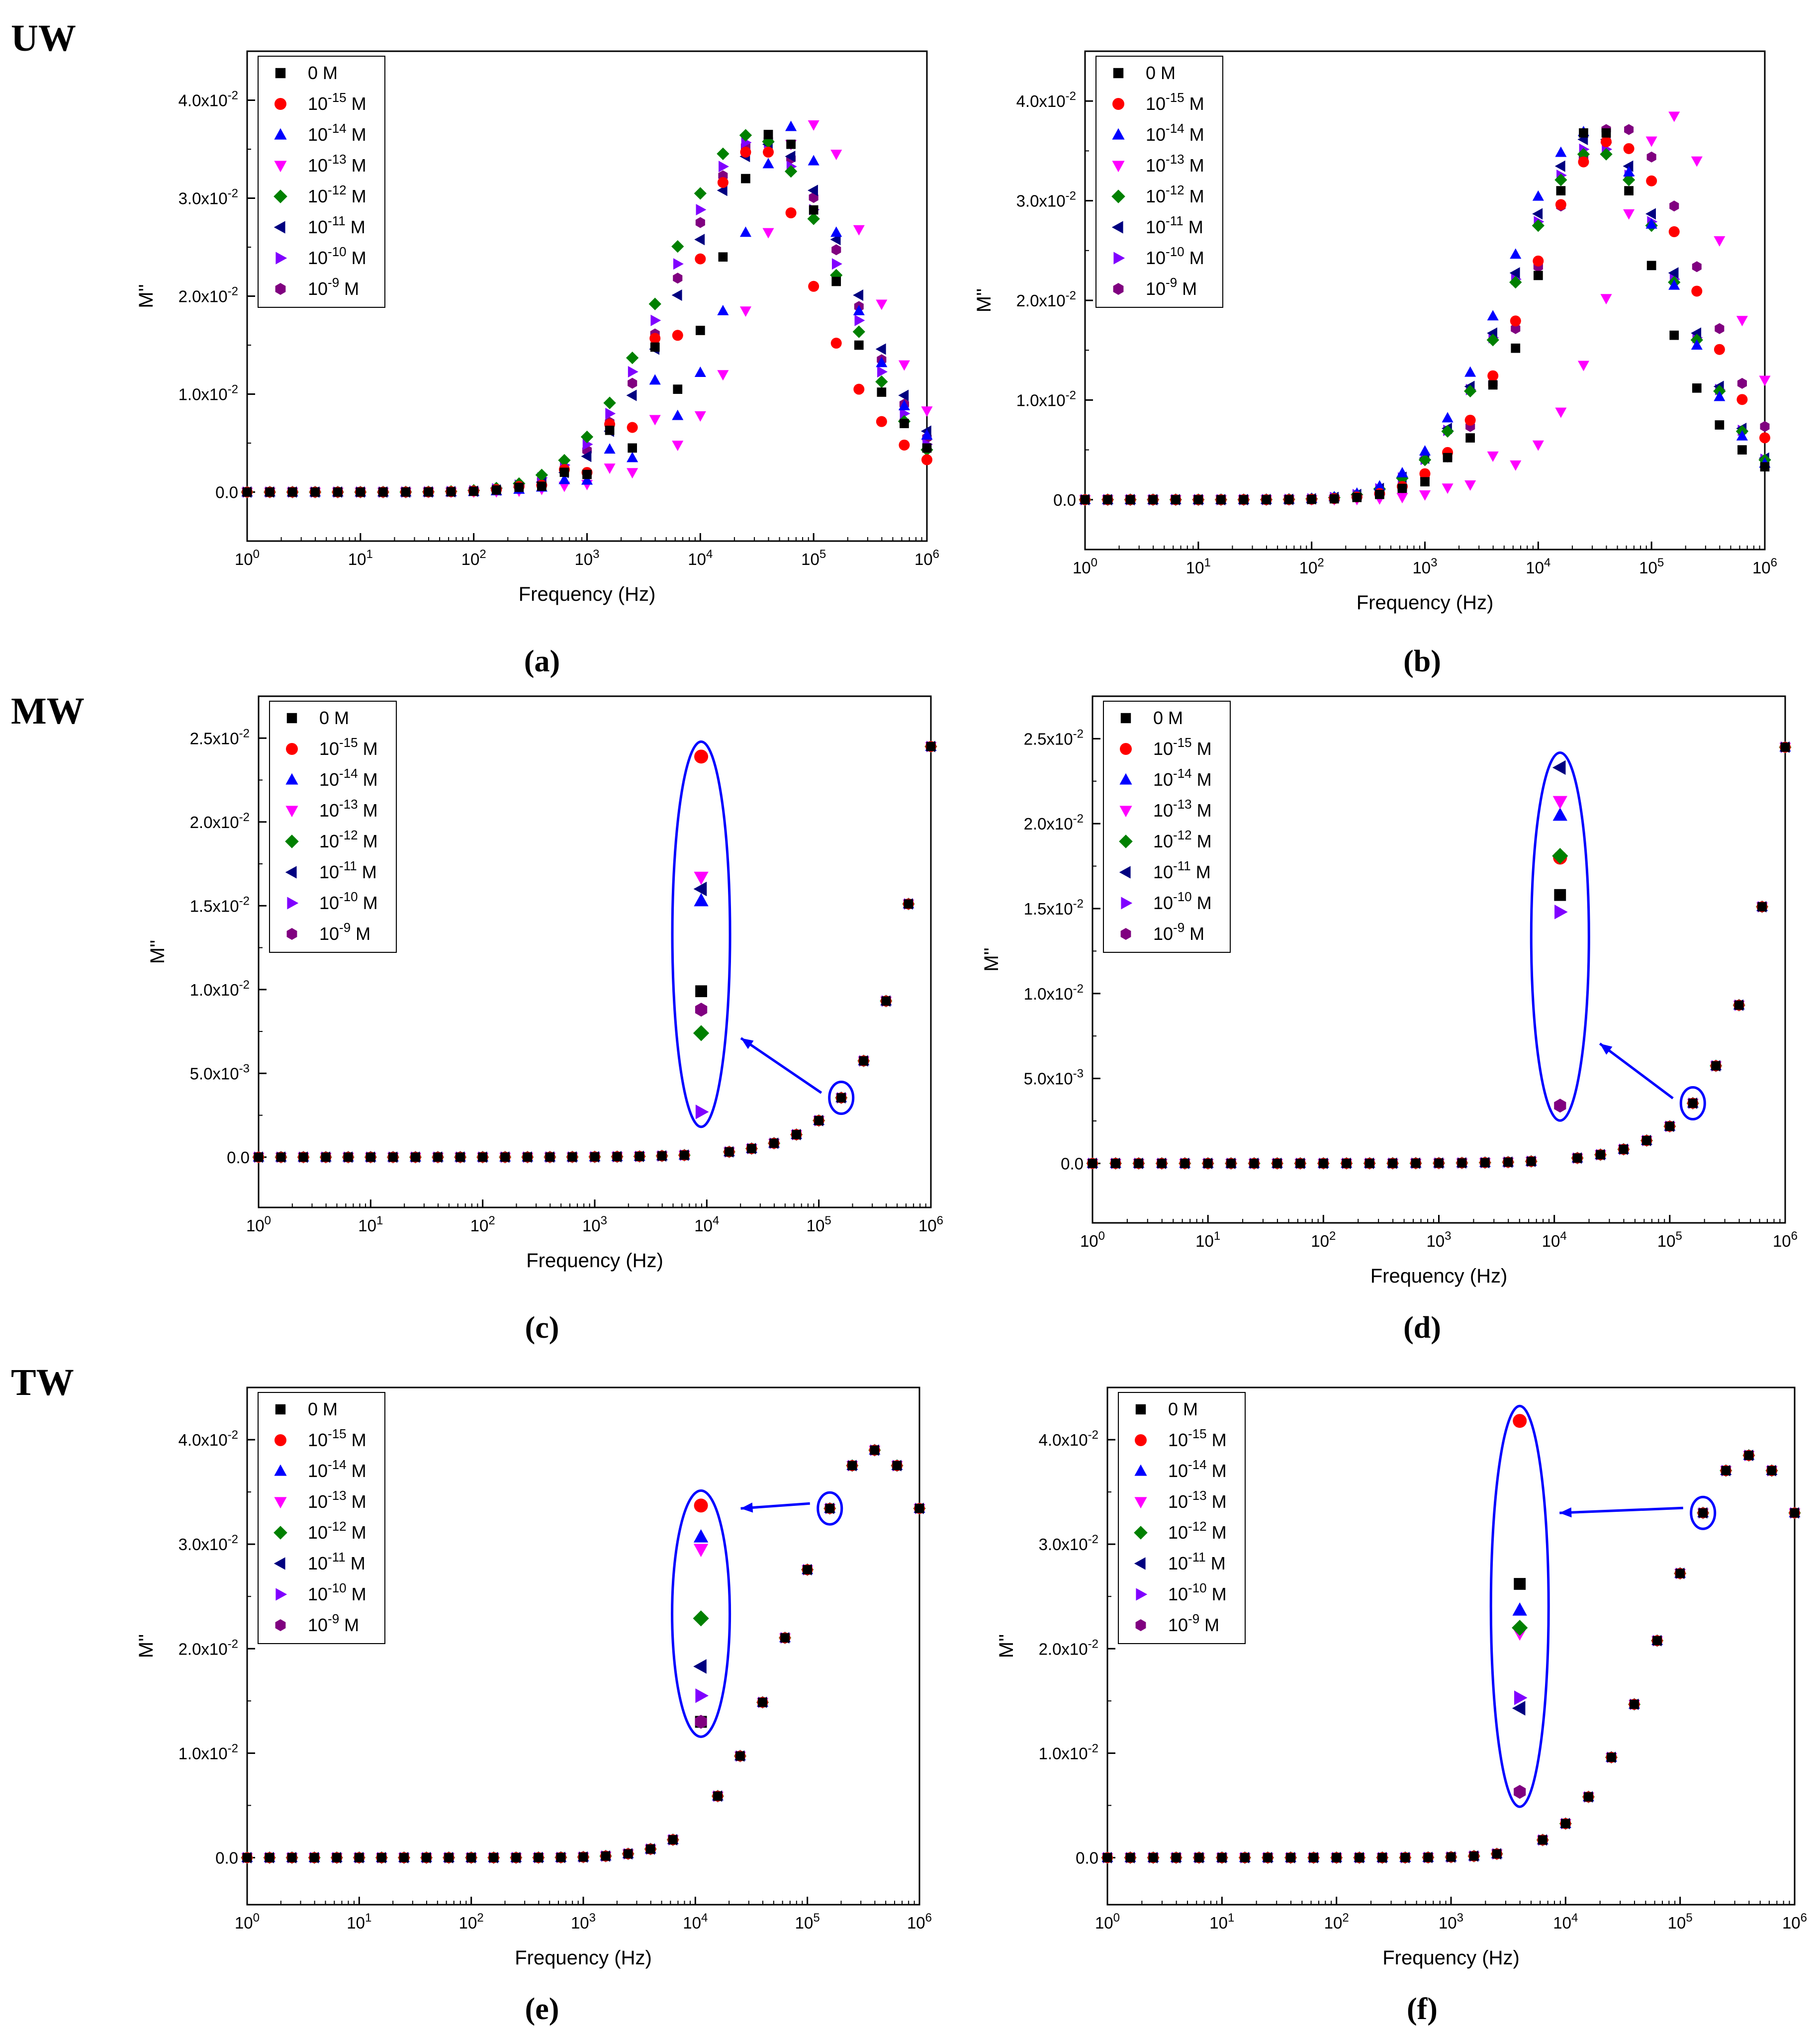 This screenshot has height=2029, width=1820. What do you see at coordinates (208, 1647) in the screenshot?
I see `y-tick-label: 2.0x10⁻²` at bounding box center [208, 1647].